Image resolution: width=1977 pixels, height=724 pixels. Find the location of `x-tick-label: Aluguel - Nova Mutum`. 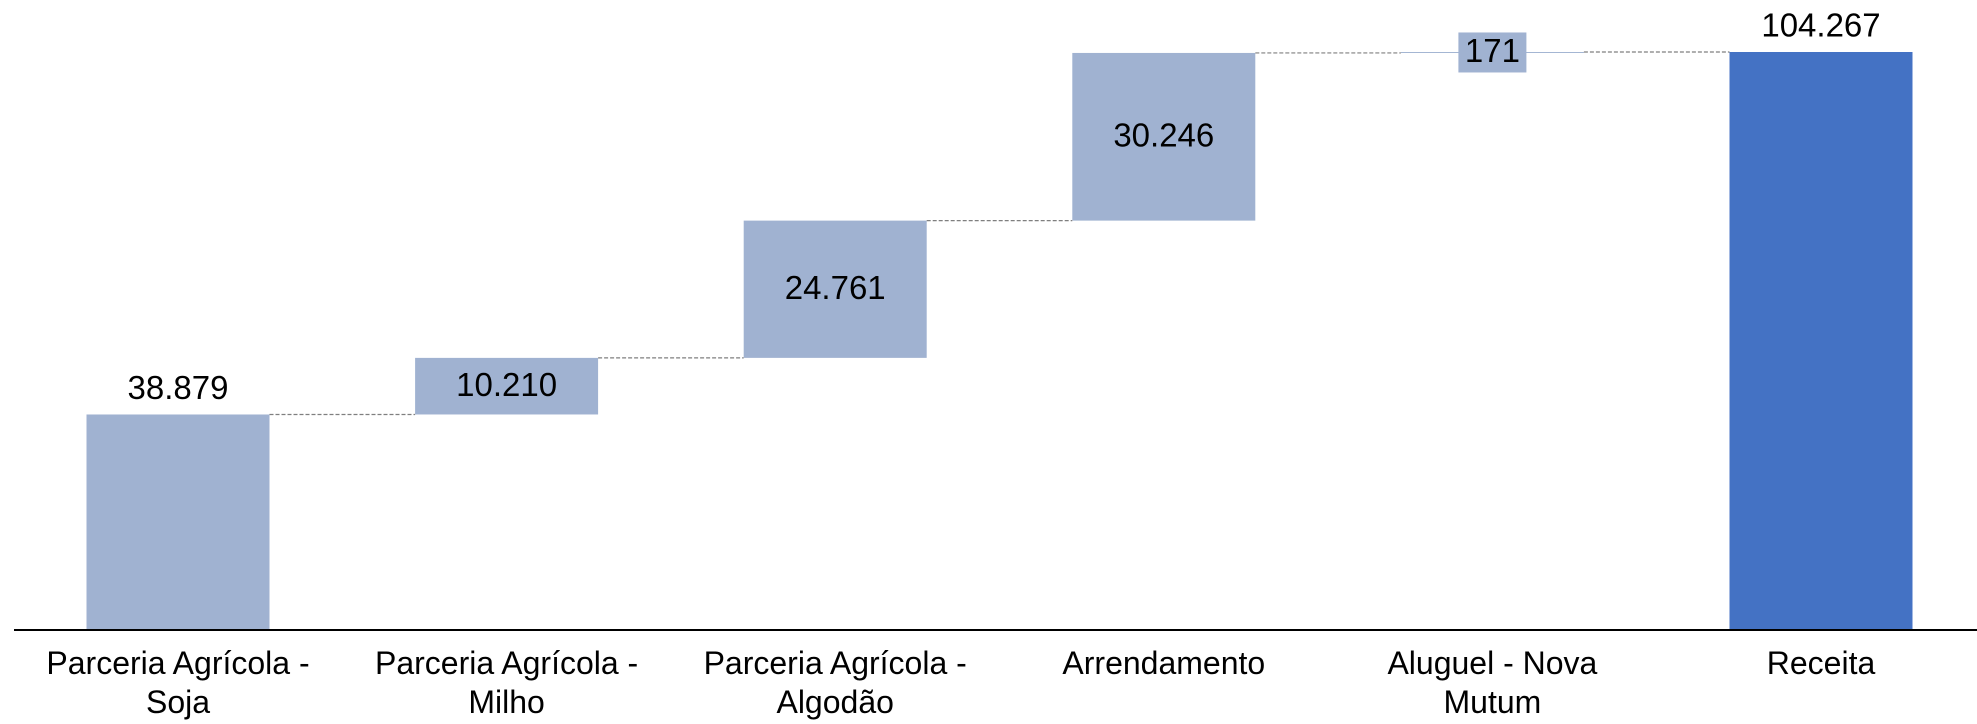

x-tick-label: Aluguel - Nova Mutum is located at coordinates (1492, 682).